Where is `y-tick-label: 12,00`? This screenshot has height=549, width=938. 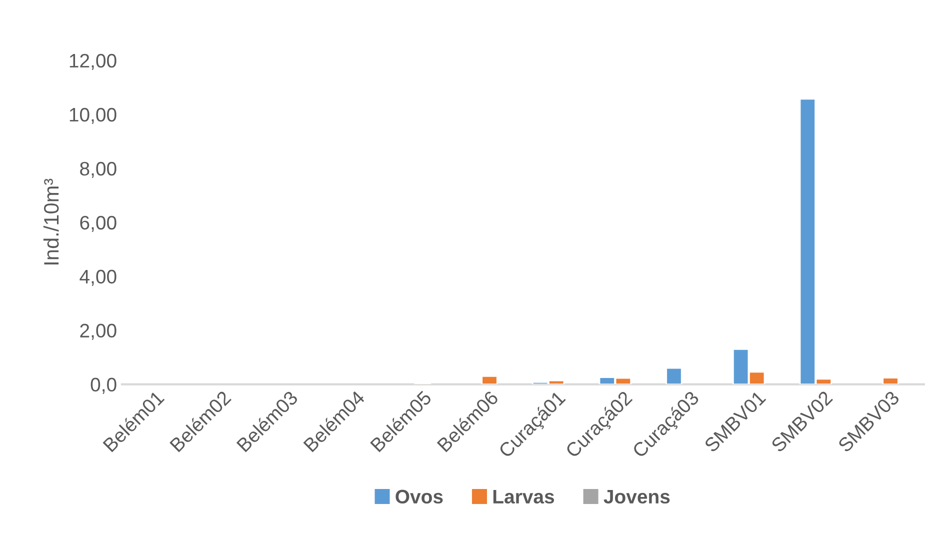 y-tick-label: 12,00 is located at coordinates (93, 62).